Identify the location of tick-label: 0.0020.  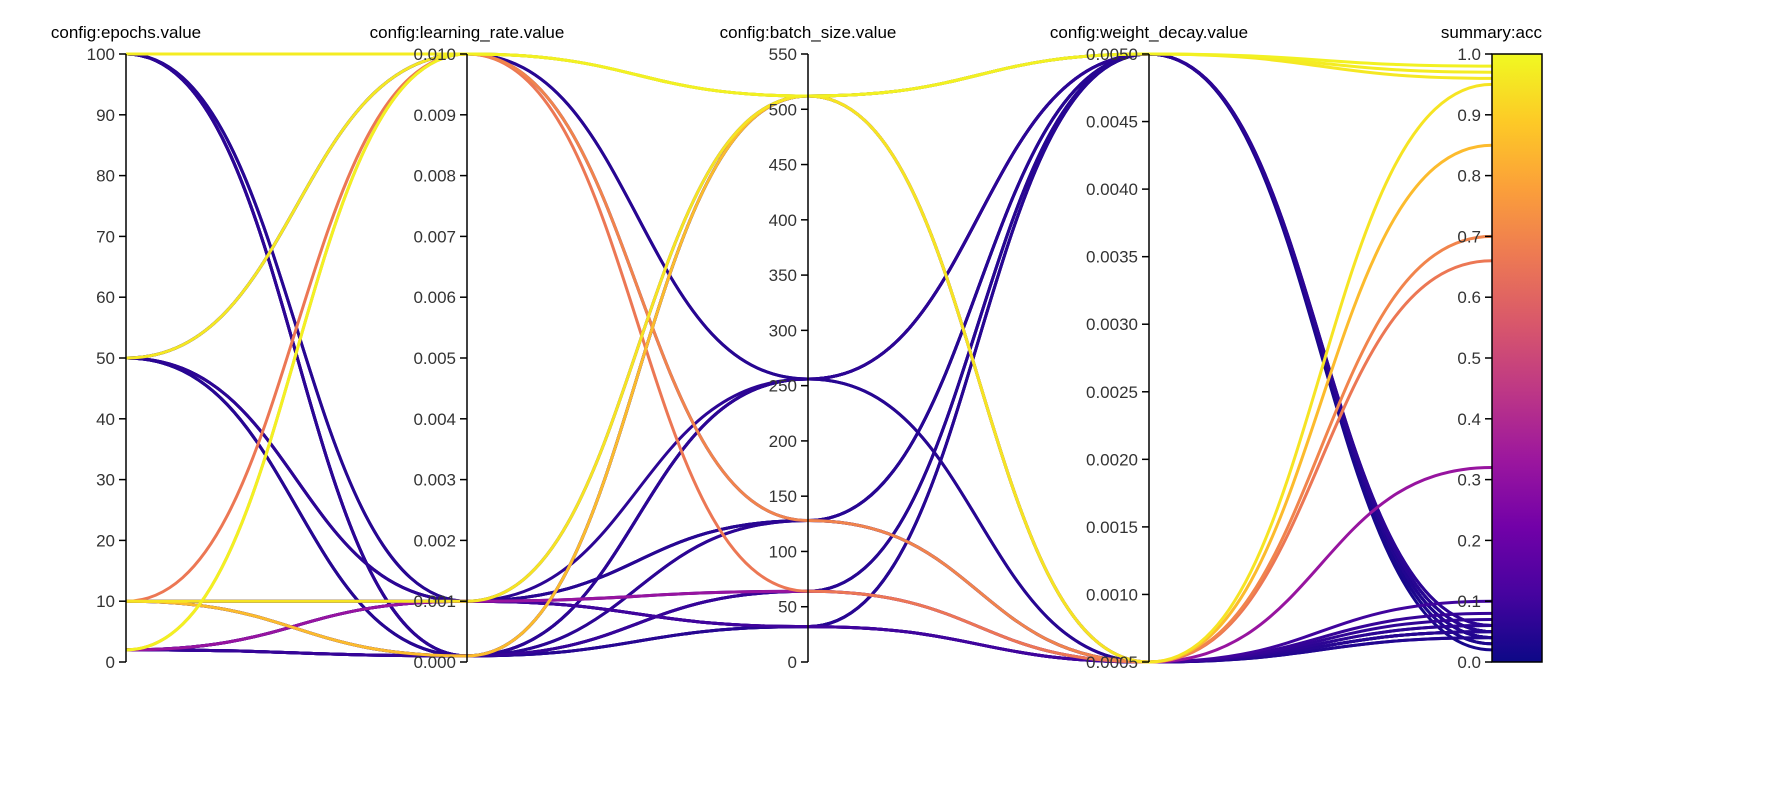
(1112, 459).